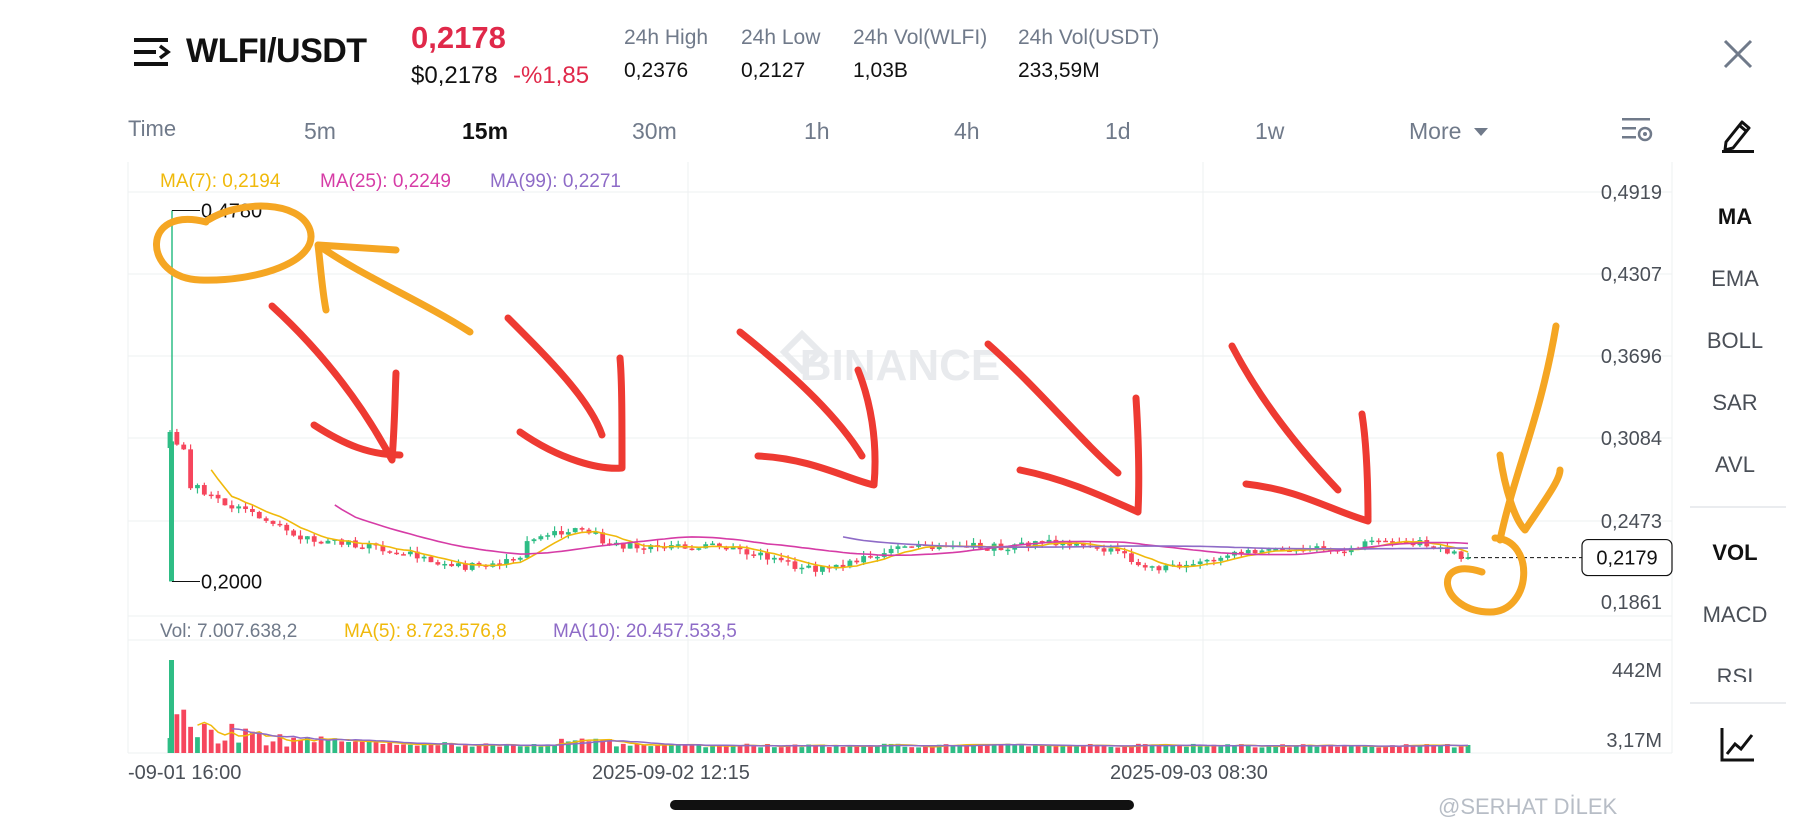 The image size is (1801, 828). What do you see at coordinates (1631, 522) in the screenshot?
I see `price-tick-label: 0,2473` at bounding box center [1631, 522].